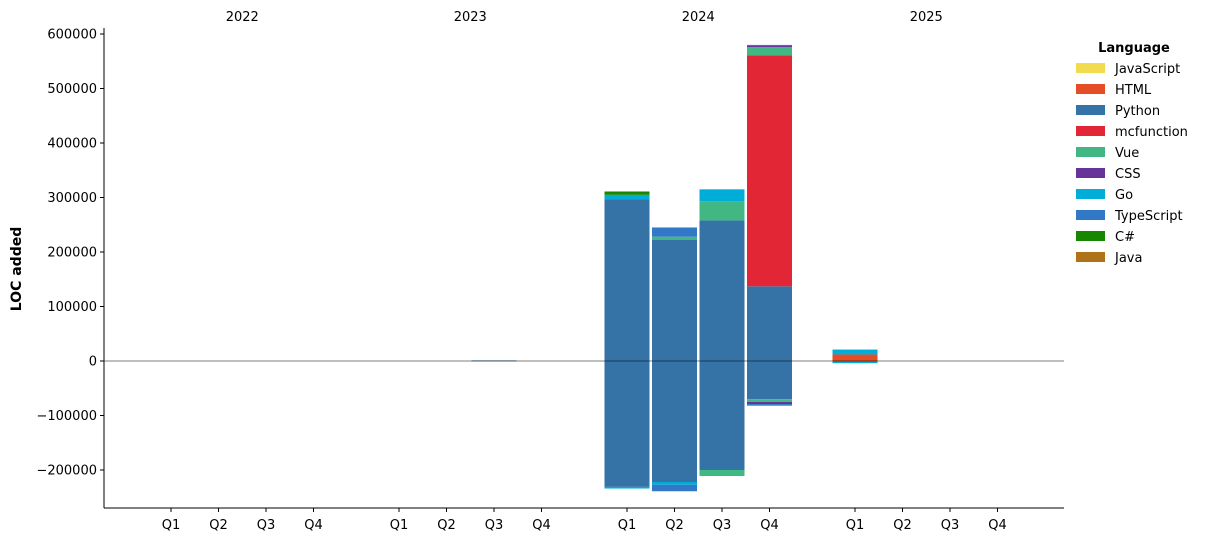  What do you see at coordinates (1134, 48) in the screenshot?
I see `legend-title: Language` at bounding box center [1134, 48].